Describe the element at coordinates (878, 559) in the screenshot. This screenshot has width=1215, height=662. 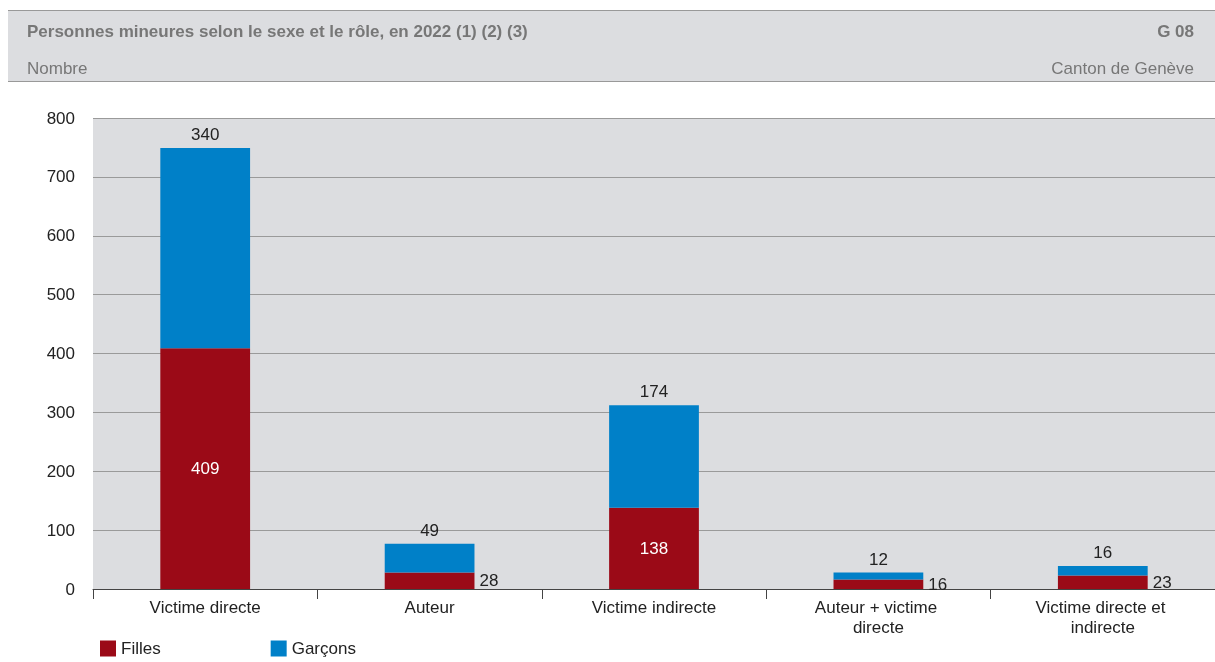
I see `data-label: 12` at that location.